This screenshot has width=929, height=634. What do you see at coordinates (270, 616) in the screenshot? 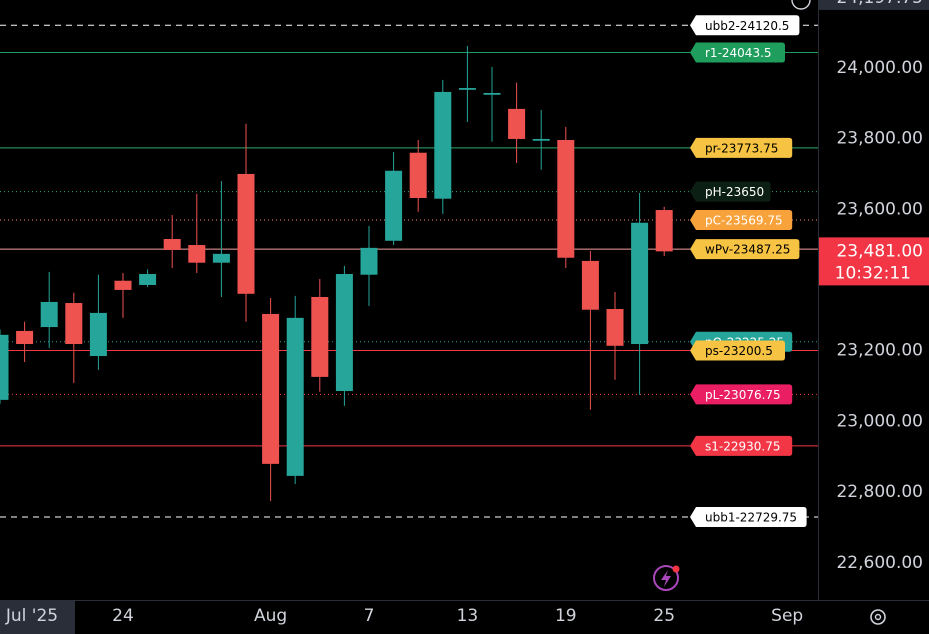
I see `x-tick-label: Aug` at bounding box center [270, 616].